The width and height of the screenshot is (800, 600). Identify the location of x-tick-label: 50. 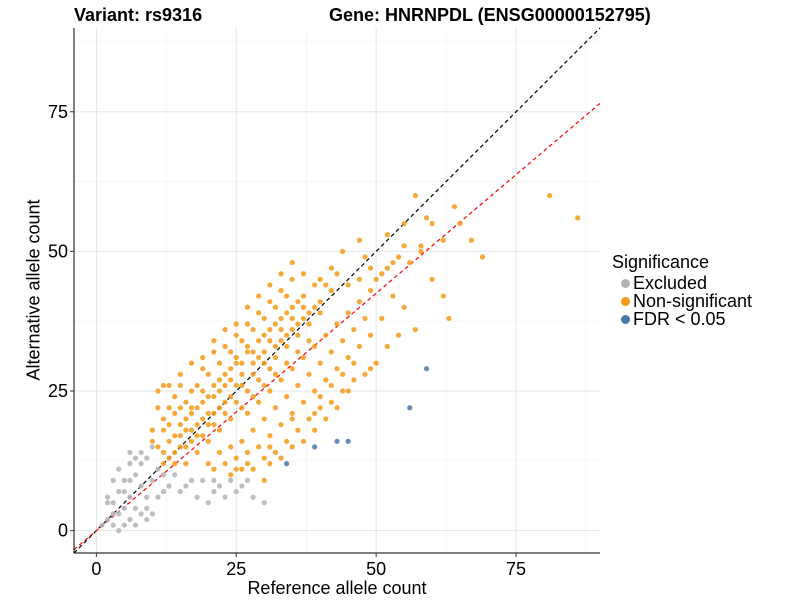
(376, 569).